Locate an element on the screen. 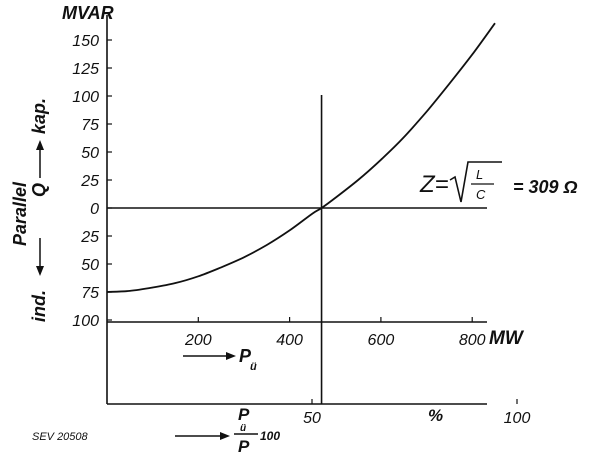  formula-rhs: = 309 Ω is located at coordinates (545, 187).